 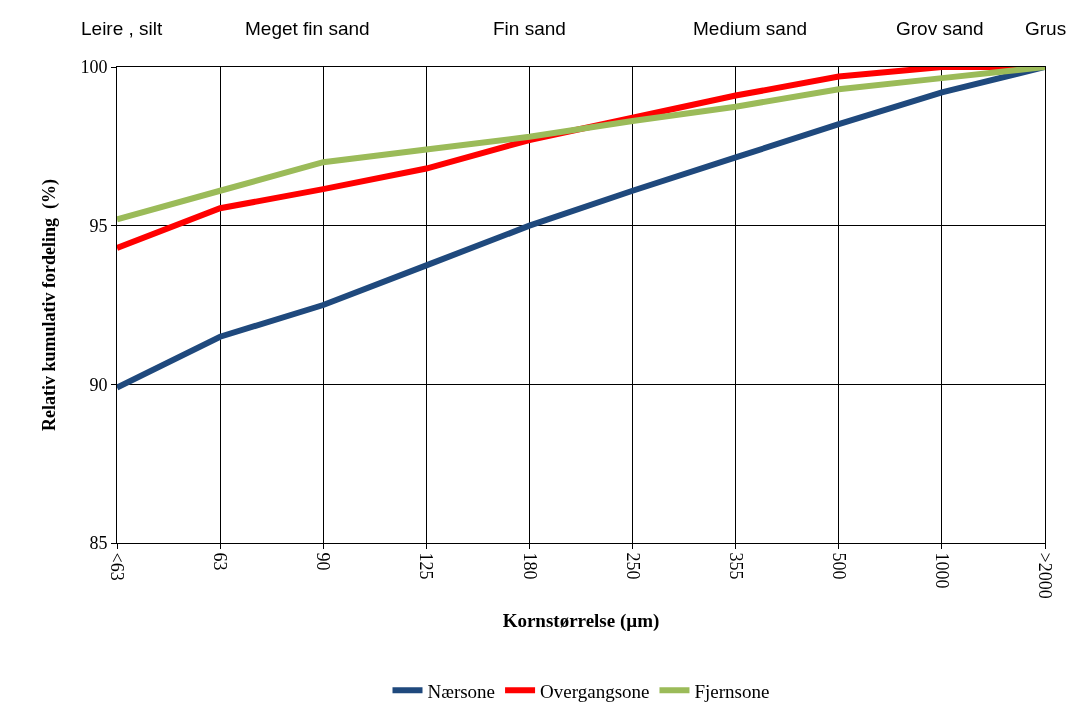 I want to click on x-tick-label: 125, so click(x=426, y=566).